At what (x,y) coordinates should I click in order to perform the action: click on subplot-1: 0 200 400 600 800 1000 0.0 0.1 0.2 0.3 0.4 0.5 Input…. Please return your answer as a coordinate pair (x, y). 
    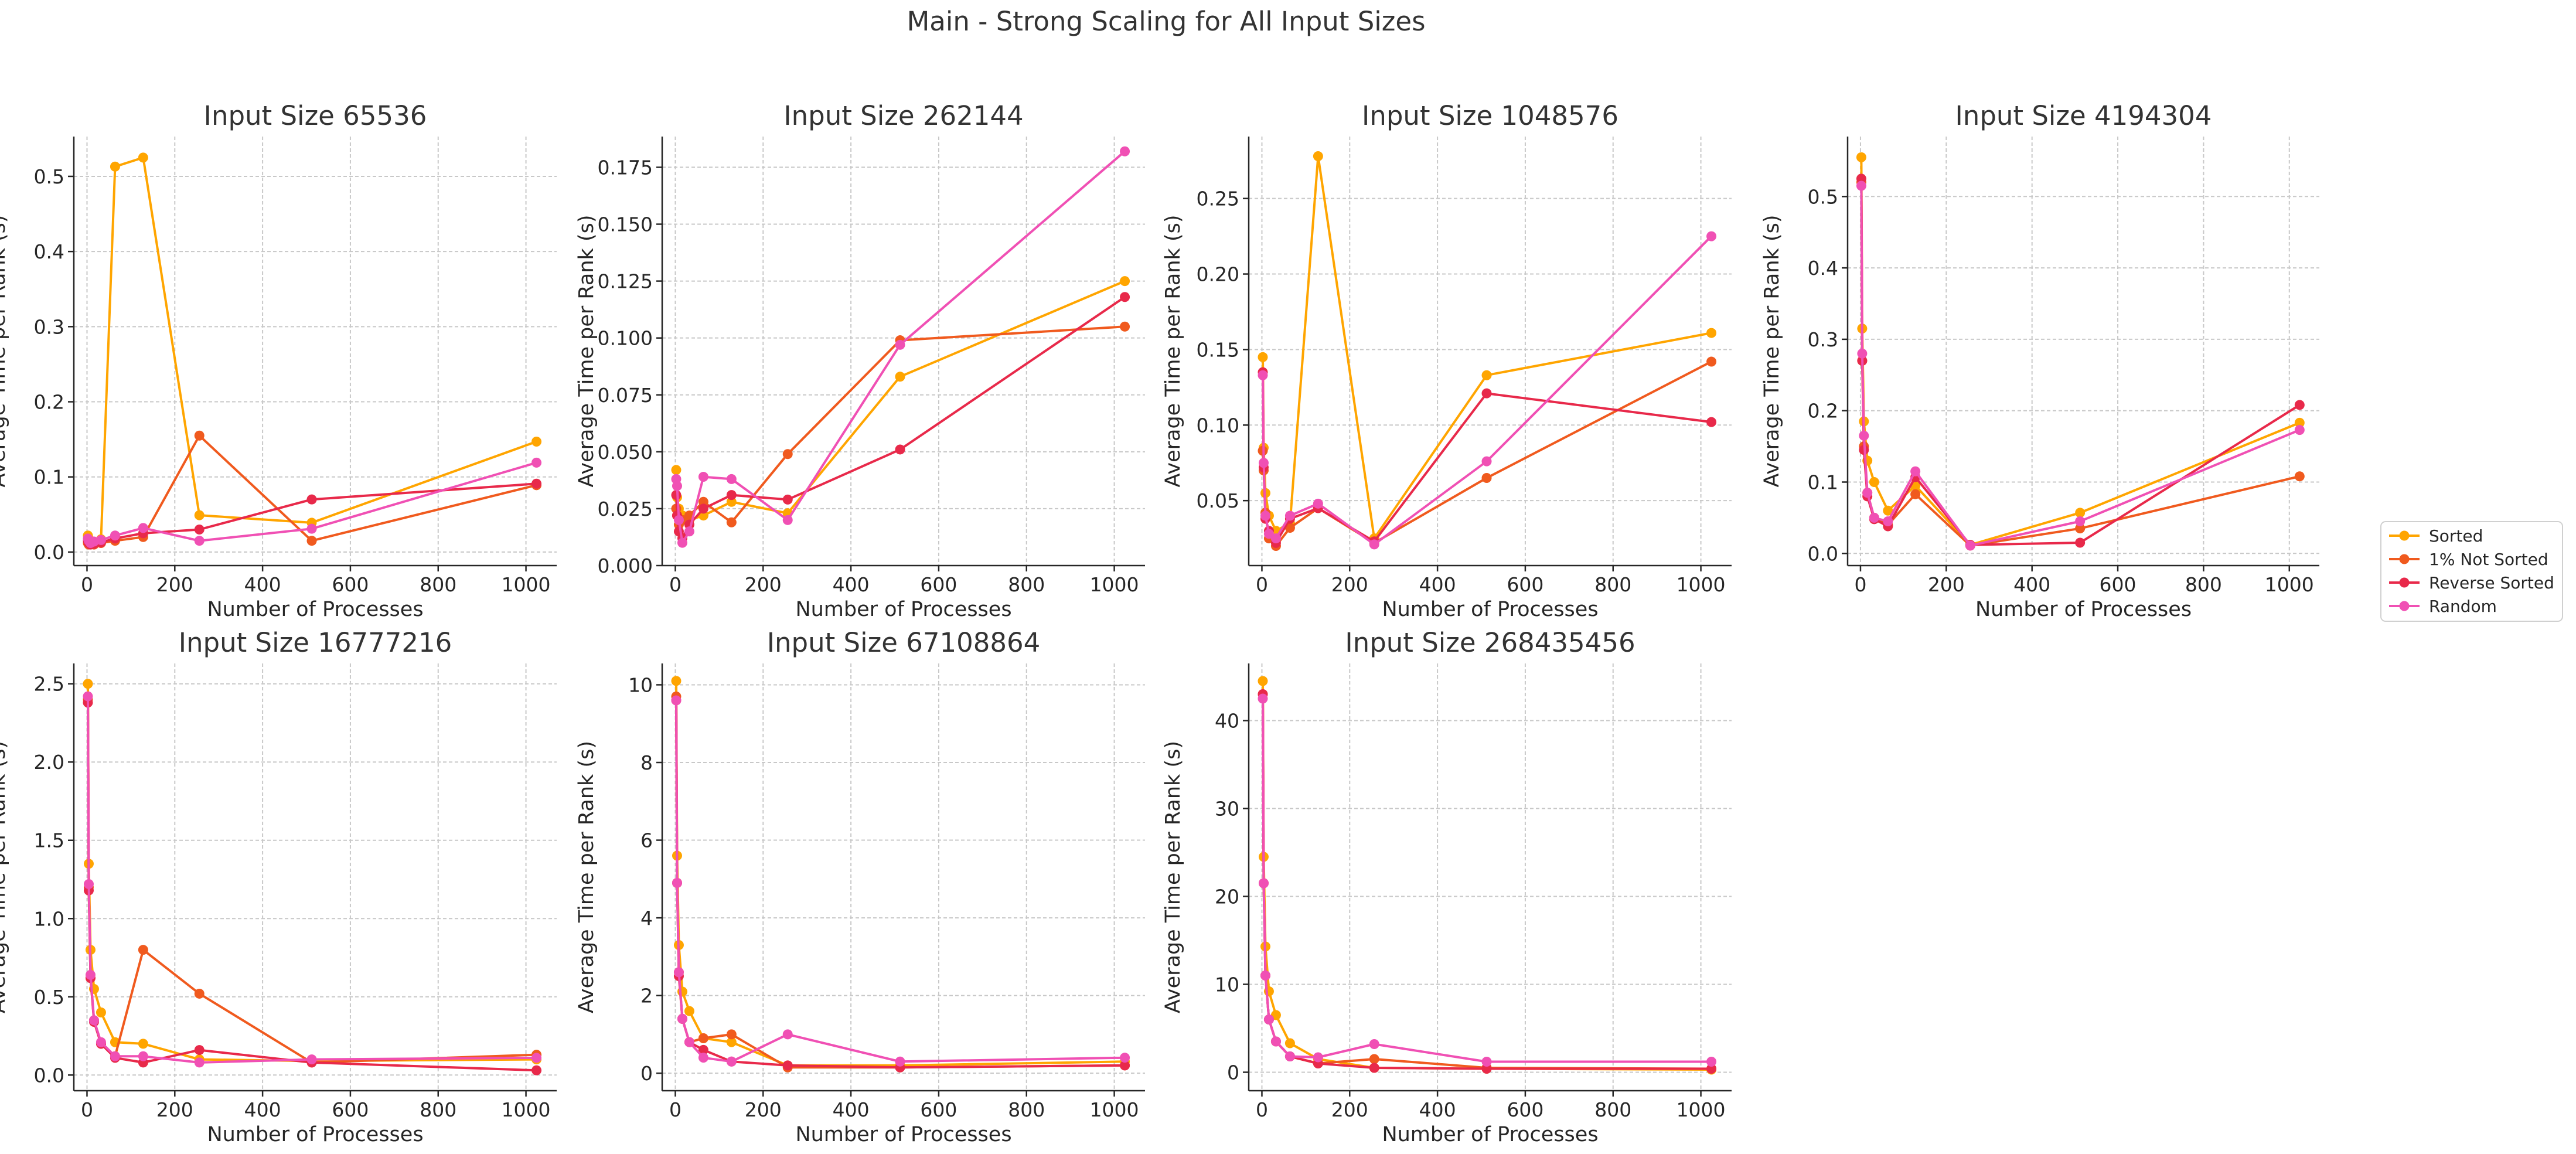
    Looking at the image, I should click on (278, 360).